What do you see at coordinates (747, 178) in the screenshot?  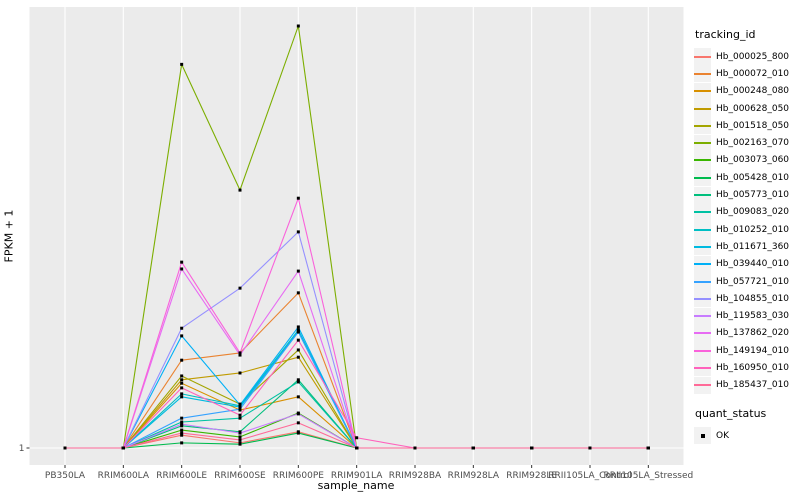 I see `legend-item: Hb_005428_010` at bounding box center [747, 178].